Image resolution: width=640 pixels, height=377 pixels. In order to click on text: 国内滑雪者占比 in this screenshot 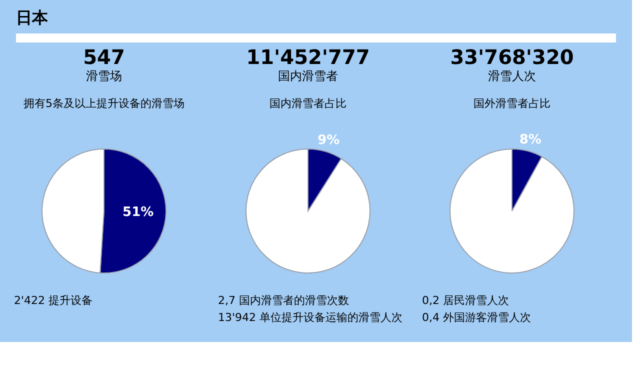, I will do `click(308, 103)`.